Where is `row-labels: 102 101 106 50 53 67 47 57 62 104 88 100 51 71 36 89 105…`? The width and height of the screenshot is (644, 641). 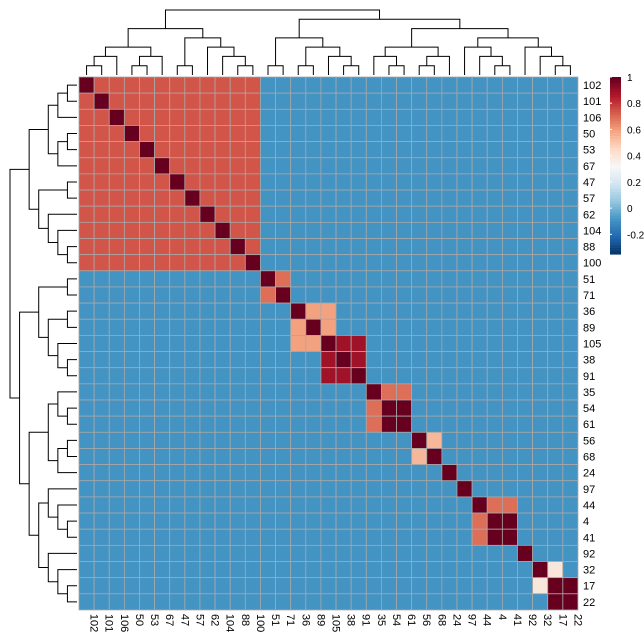 row-labels: 102 101 106 50 53 67 47 57 62 104 88 100 51 71 36 89 105… is located at coordinates (592, 344).